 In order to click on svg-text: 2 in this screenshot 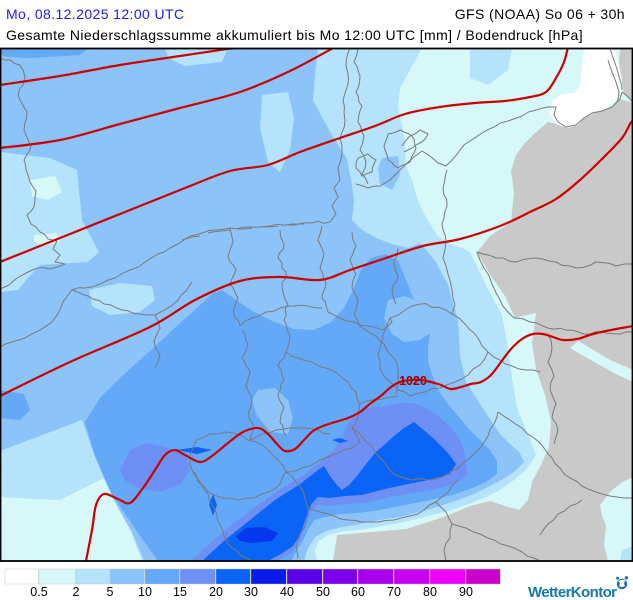, I will do `click(76, 592)`.